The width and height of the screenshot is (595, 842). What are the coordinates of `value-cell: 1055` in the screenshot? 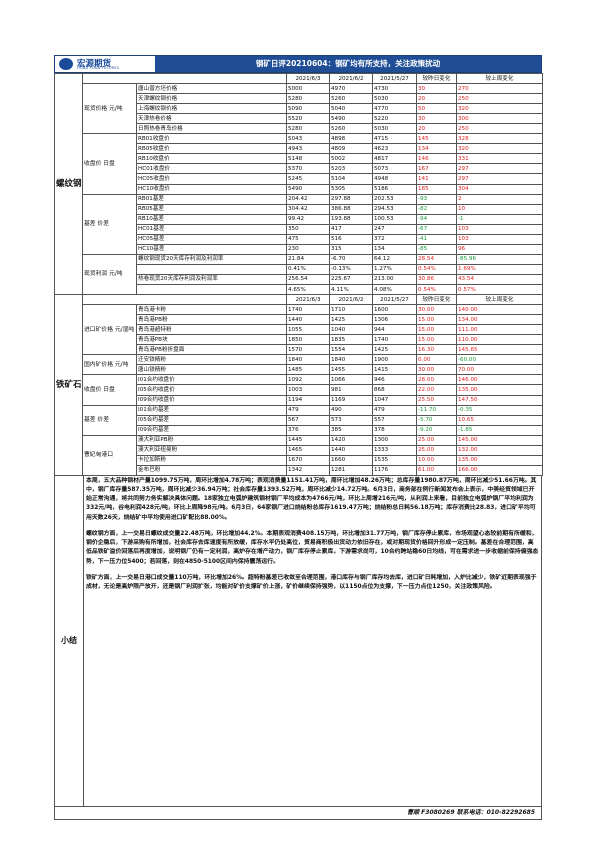 It's located at (308, 330).